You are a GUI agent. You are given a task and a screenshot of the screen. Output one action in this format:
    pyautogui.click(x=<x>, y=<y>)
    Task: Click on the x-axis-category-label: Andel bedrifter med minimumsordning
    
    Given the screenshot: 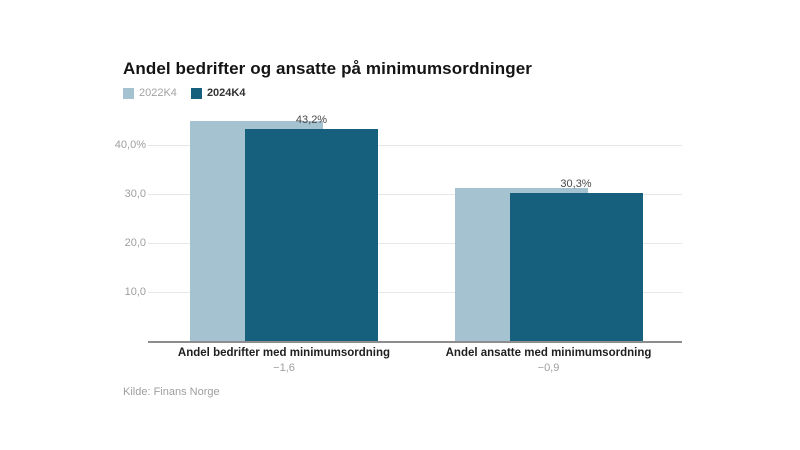 What is the action you would take?
    pyautogui.click(x=284, y=353)
    